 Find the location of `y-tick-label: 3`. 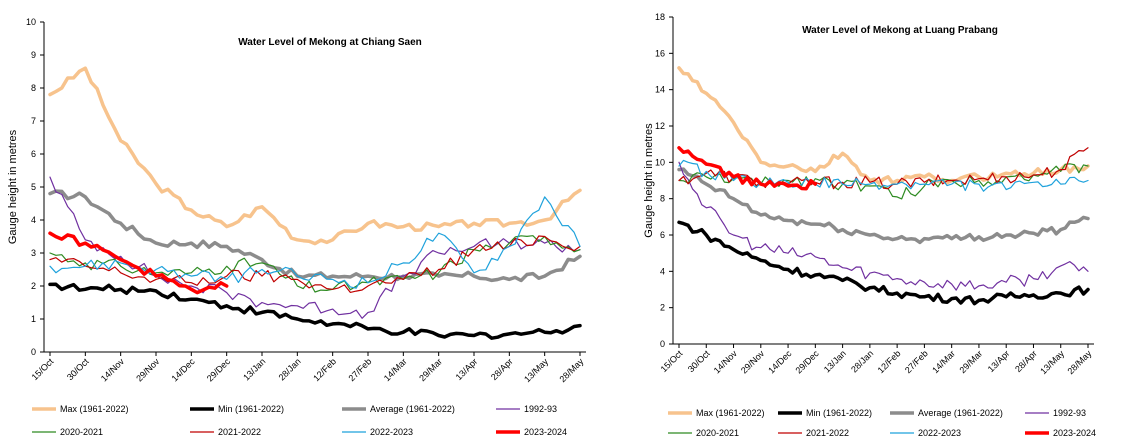

y-tick-label: 3 is located at coordinates (33, 253).